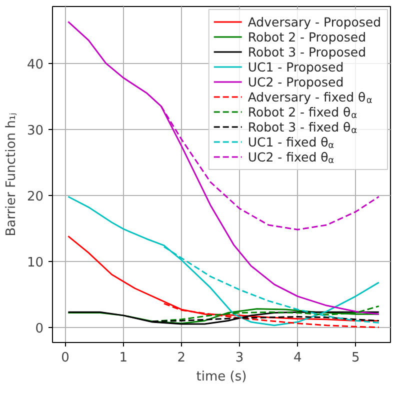  What do you see at coordinates (307, 37) in the screenshot?
I see `legend-label: Robot 2 - Proposed` at bounding box center [307, 37].